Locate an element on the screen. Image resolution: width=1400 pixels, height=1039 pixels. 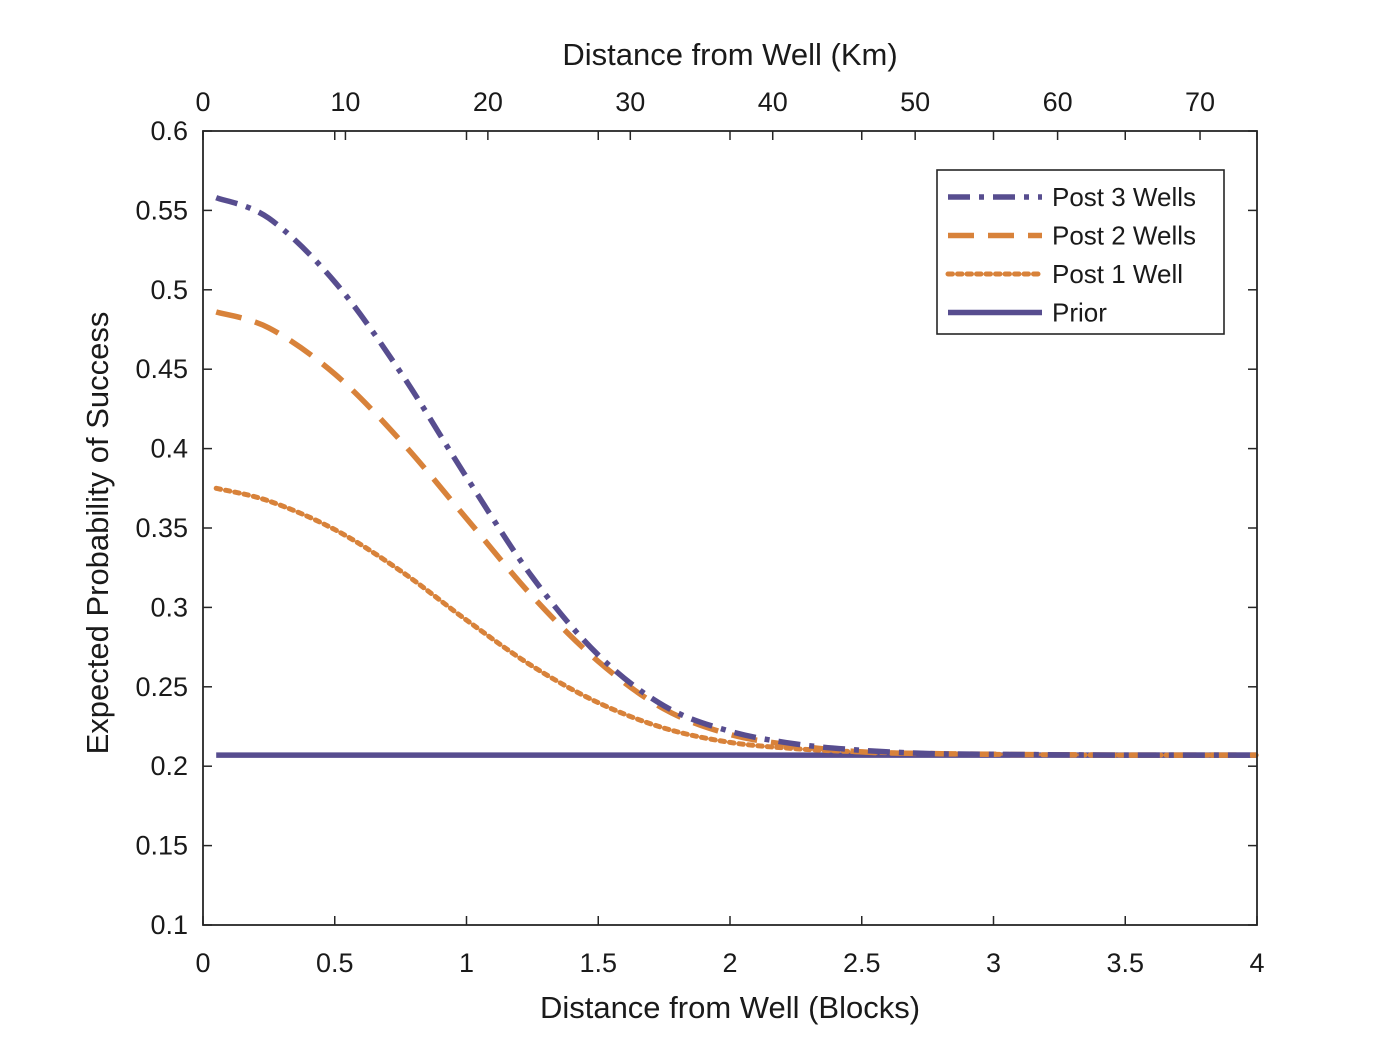
legend: Post 3 Wells Post 2 Wells Post 1 Well Prior is located at coordinates (1080, 252).